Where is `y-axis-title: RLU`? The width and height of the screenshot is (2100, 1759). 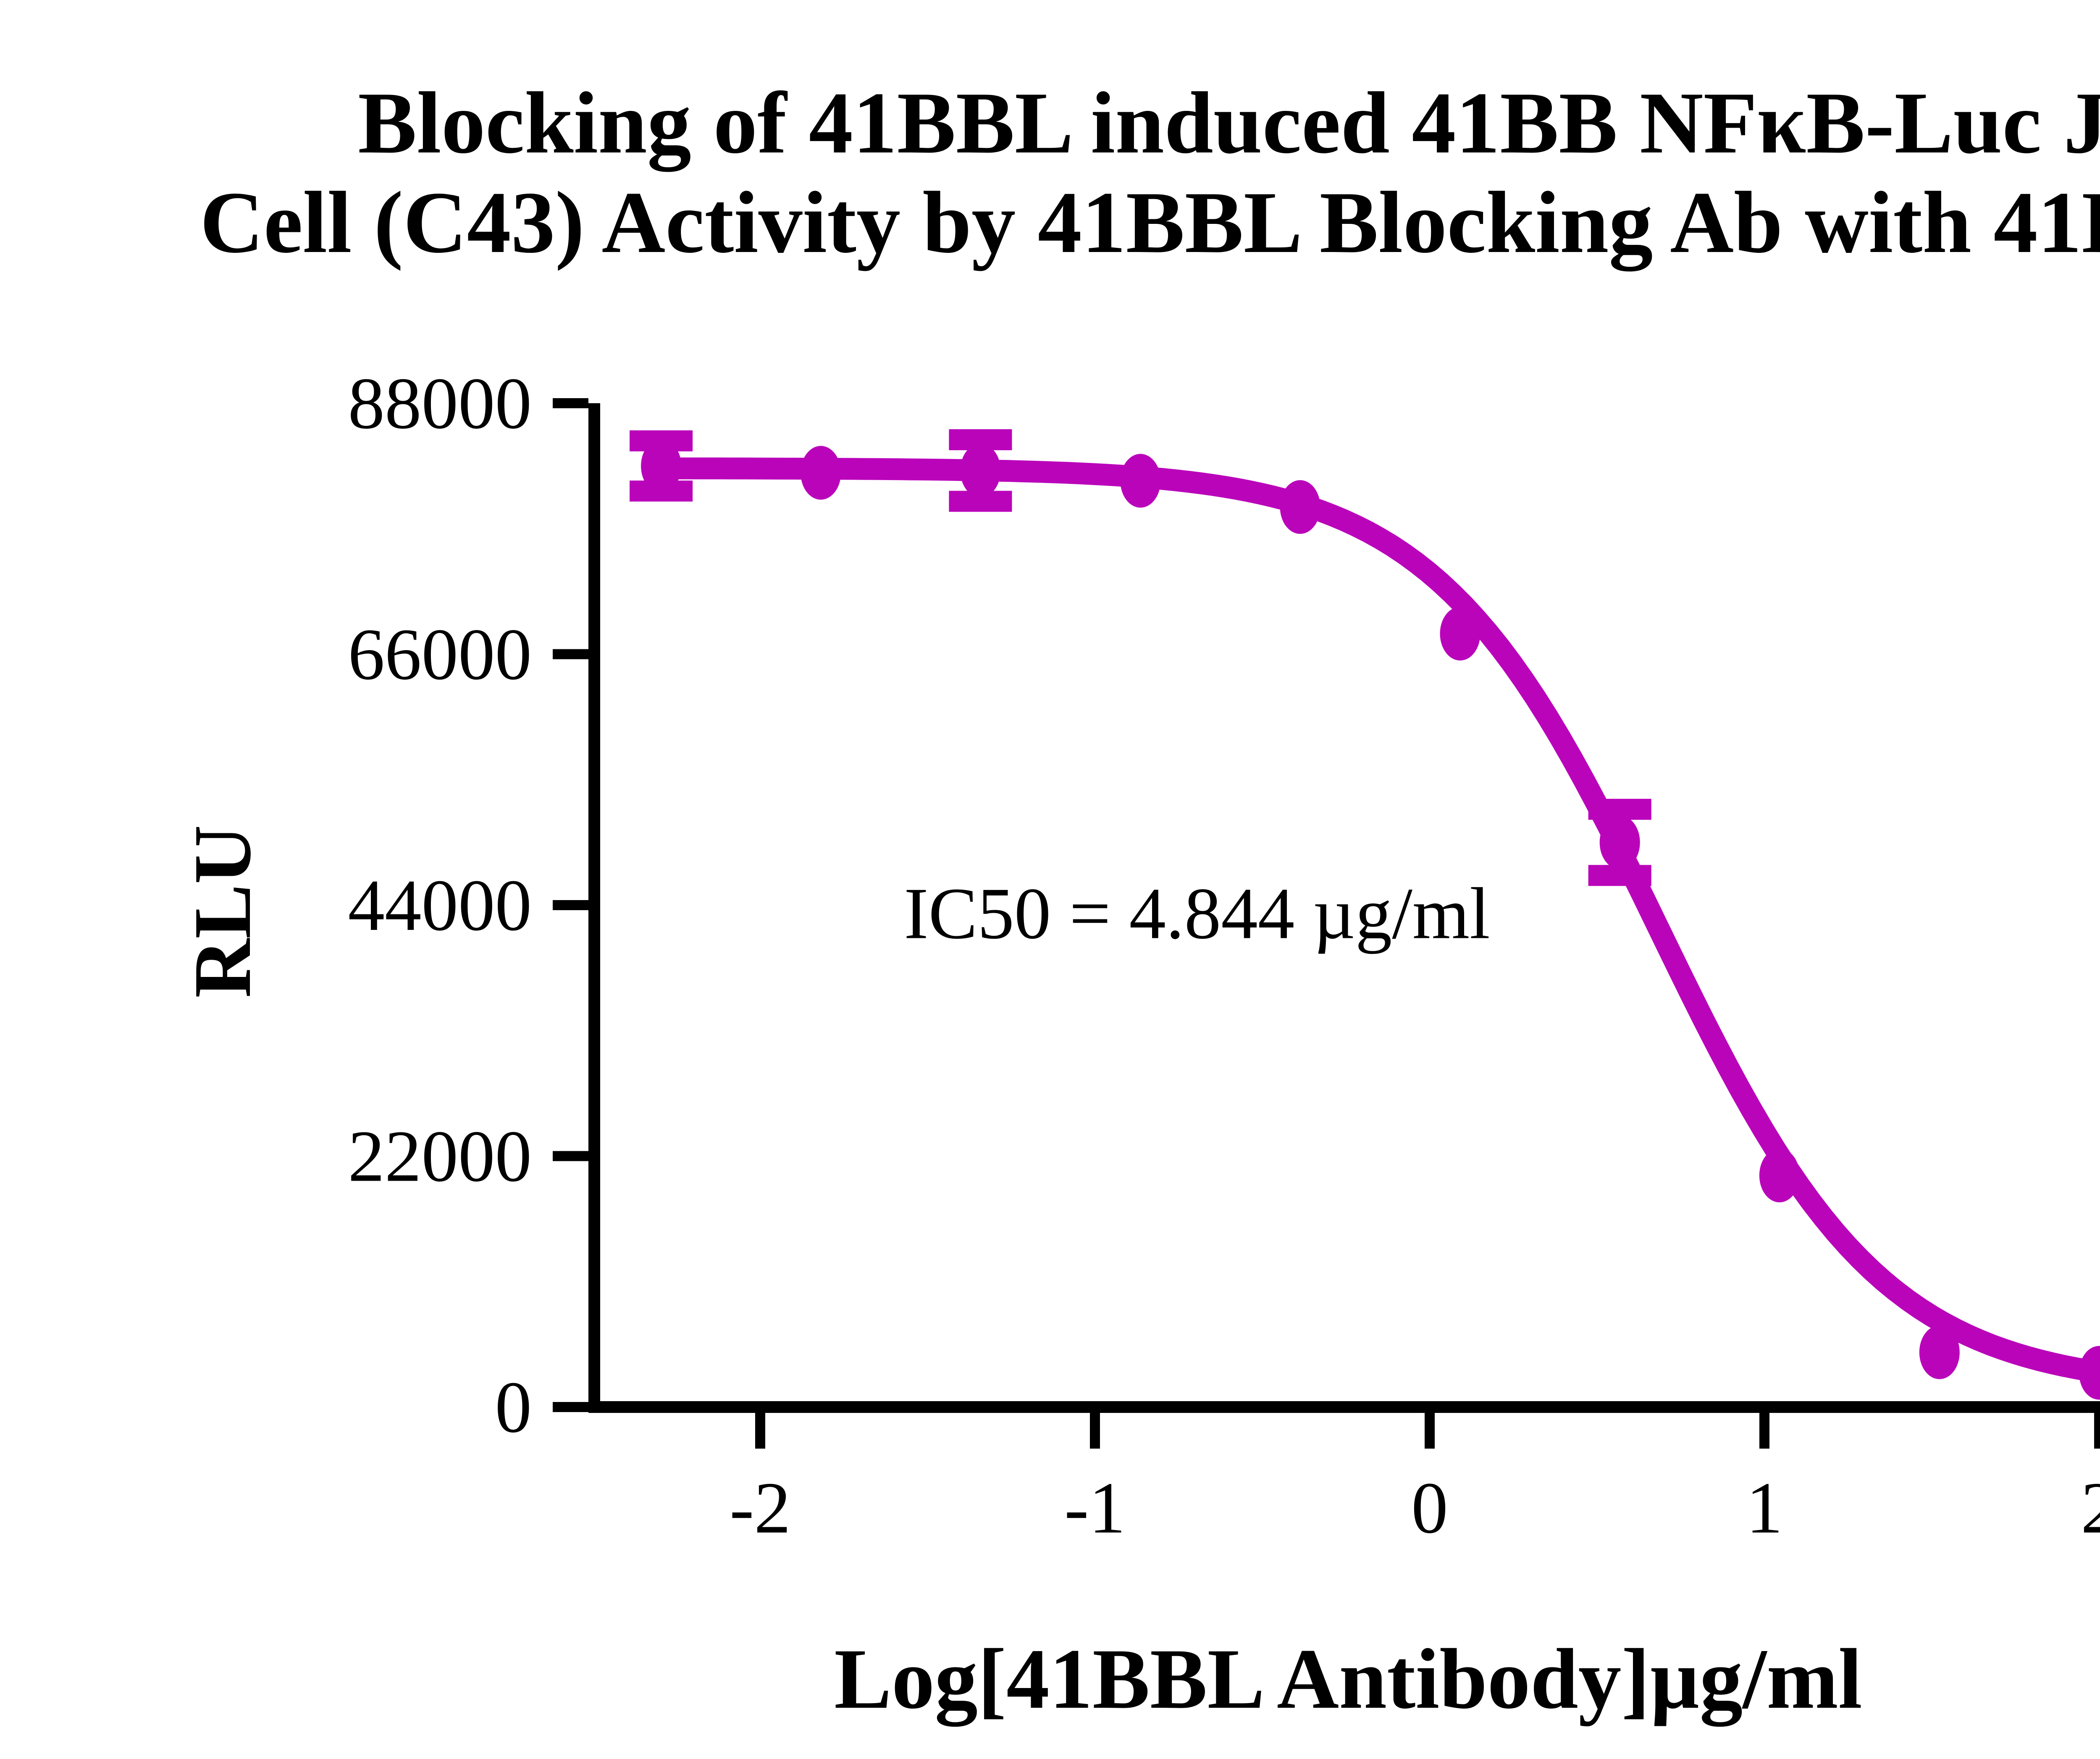
y-axis-title: RLU is located at coordinates (222, 911).